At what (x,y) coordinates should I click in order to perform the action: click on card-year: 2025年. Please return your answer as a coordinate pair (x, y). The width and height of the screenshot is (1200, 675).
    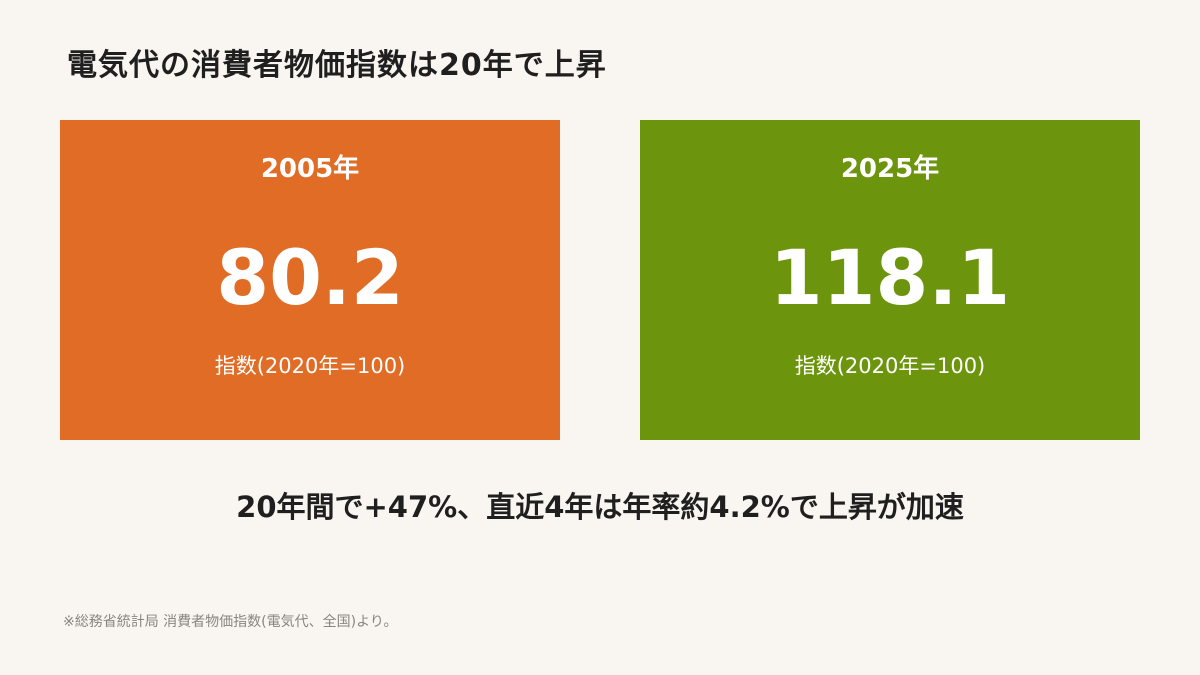
    Looking at the image, I should click on (890, 169).